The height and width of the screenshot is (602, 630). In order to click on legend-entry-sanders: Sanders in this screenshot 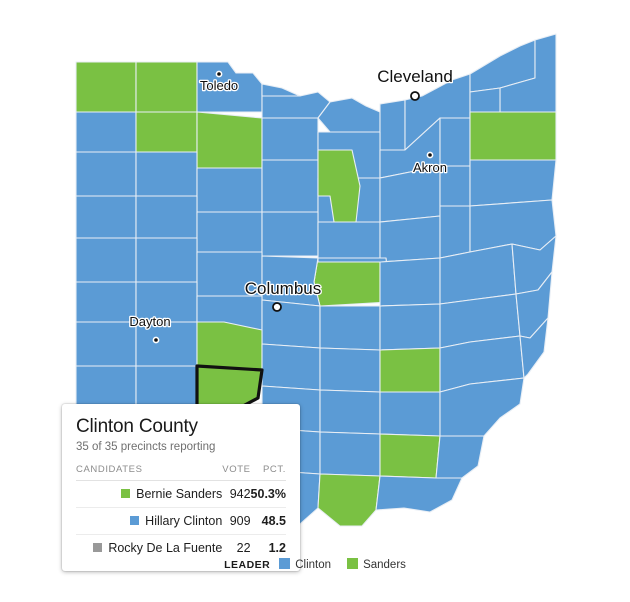, I will do `click(376, 564)`.